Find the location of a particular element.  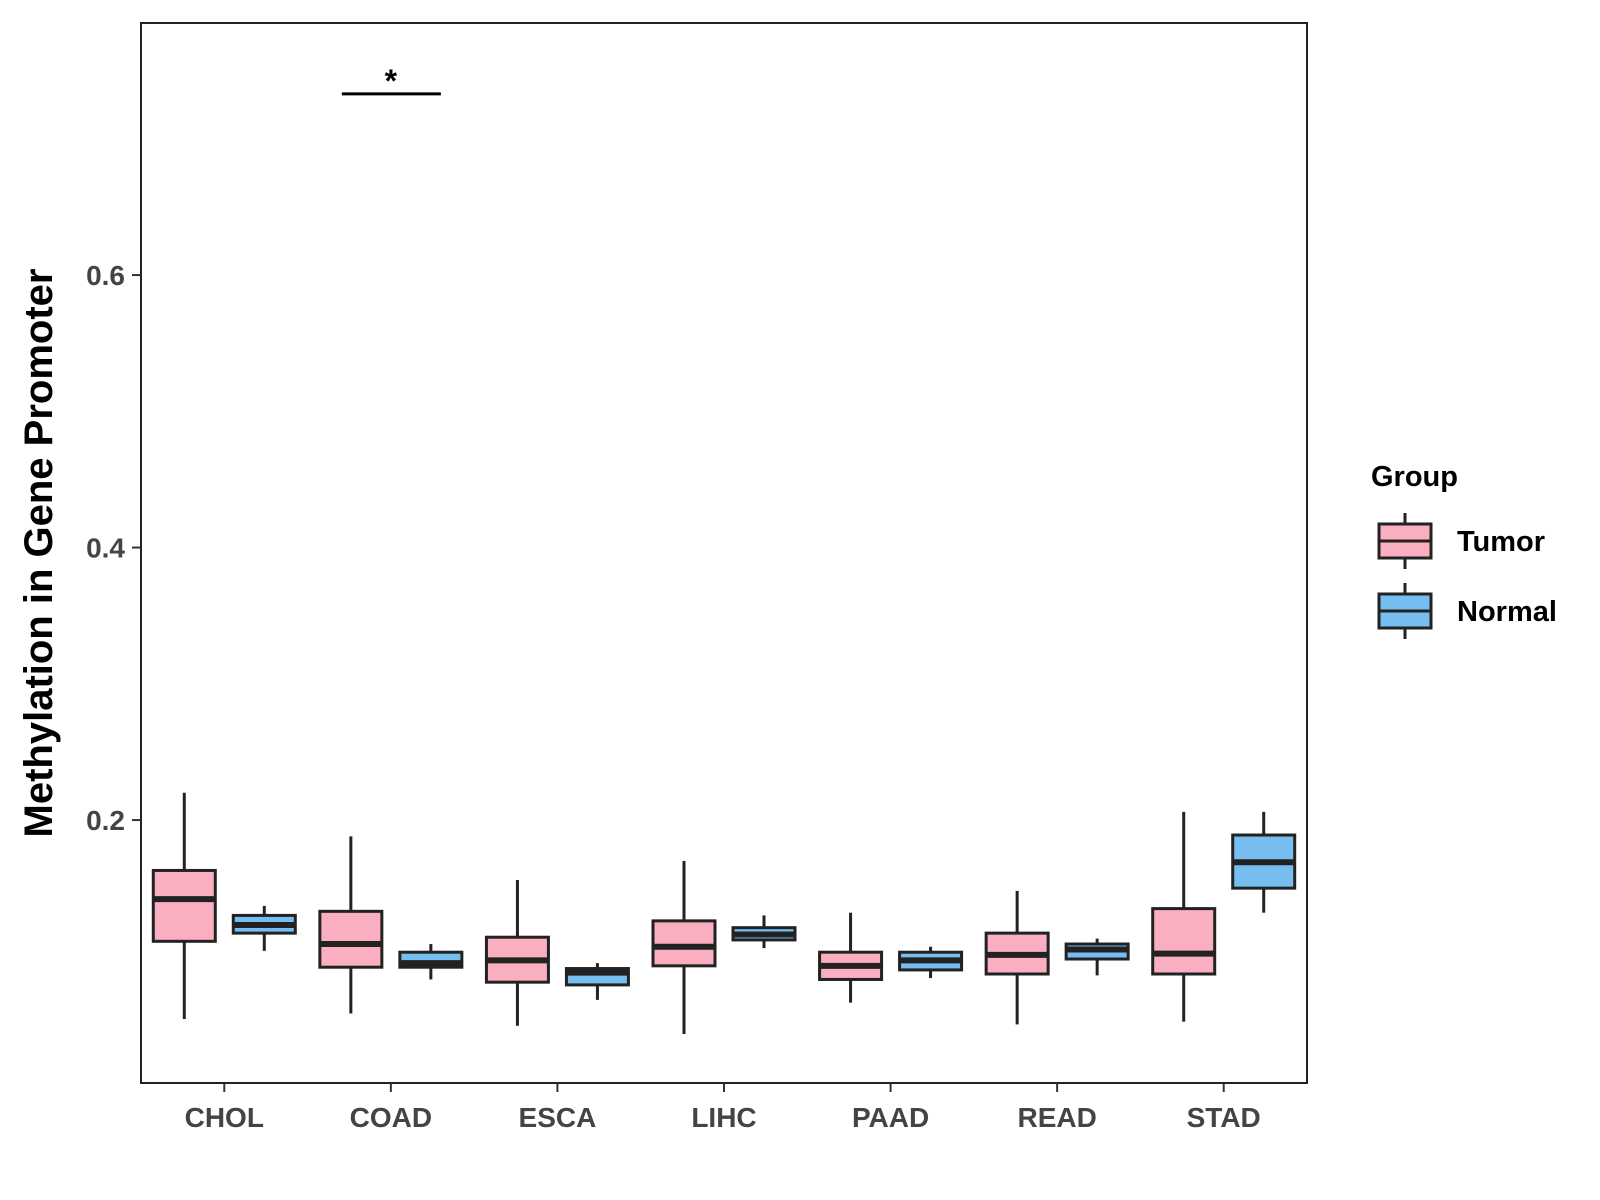

x-tick-label: ESCA is located at coordinates (558, 1117).